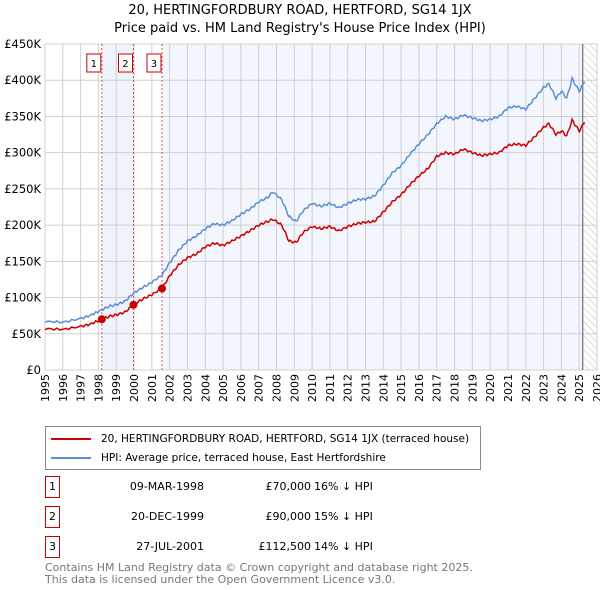 This screenshot has height=590, width=600. What do you see at coordinates (343, 516) in the screenshot?
I see `transaction-hpi-diff: 15% ↓ HPI` at bounding box center [343, 516].